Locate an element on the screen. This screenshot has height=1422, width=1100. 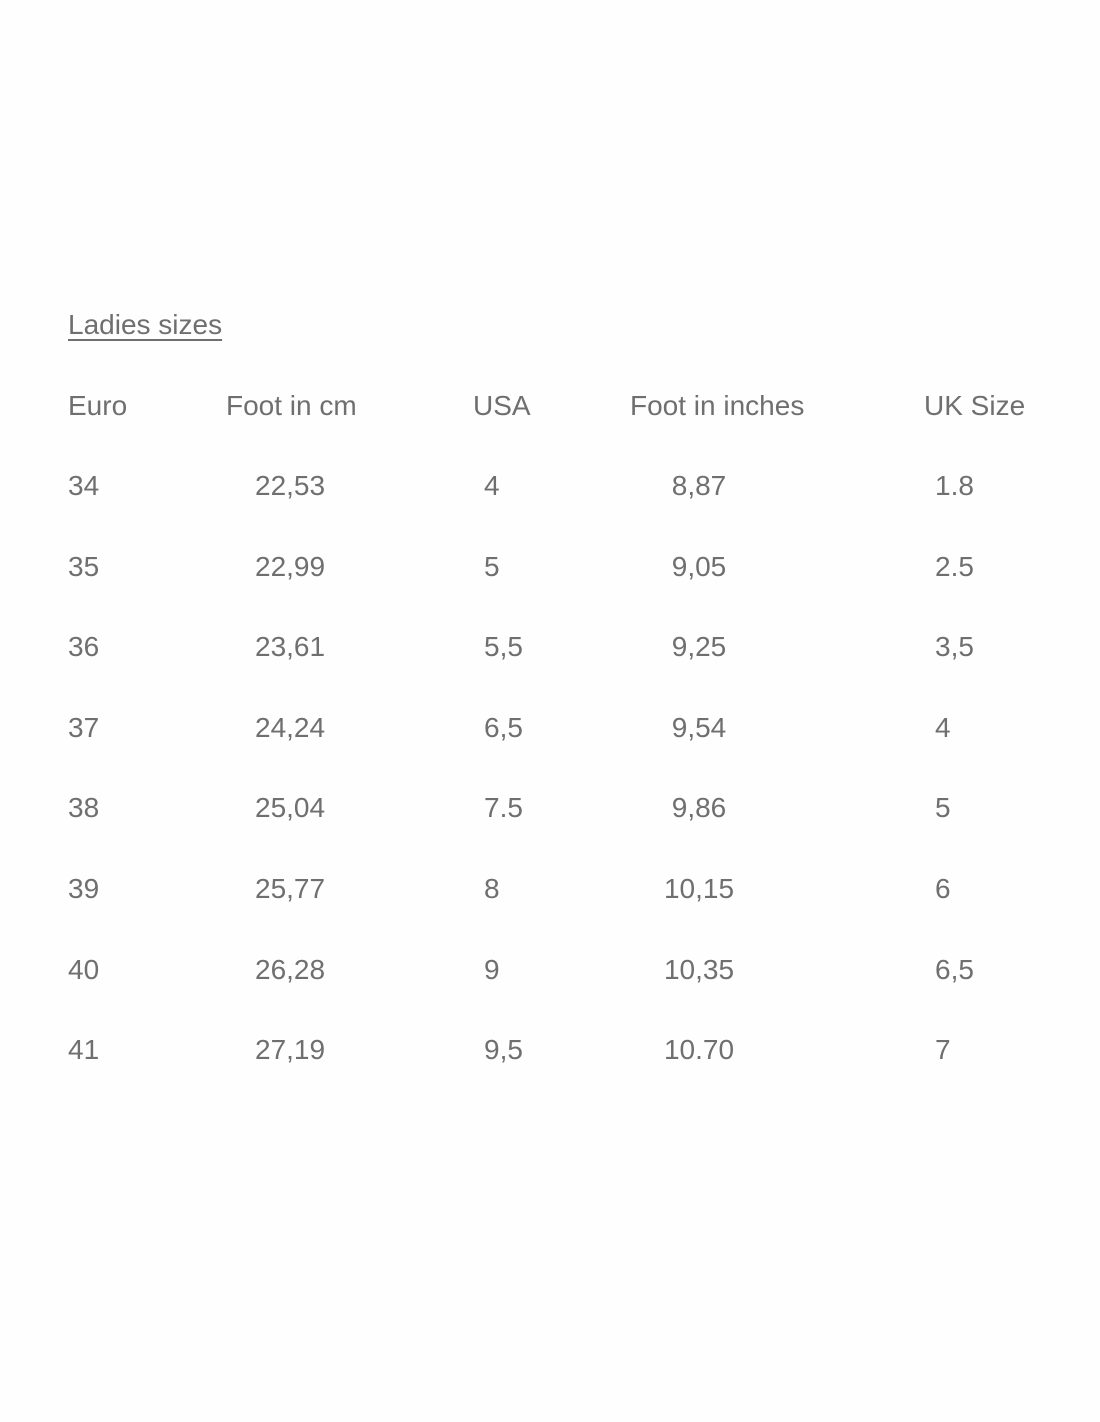
cell-uk-size: 6 is located at coordinates (943, 888).